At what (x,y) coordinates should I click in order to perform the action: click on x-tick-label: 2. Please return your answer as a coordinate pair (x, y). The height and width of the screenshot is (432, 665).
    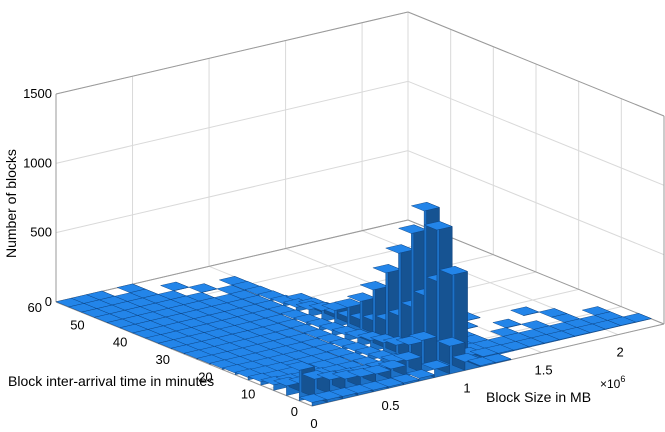
    Looking at the image, I should click on (619, 352).